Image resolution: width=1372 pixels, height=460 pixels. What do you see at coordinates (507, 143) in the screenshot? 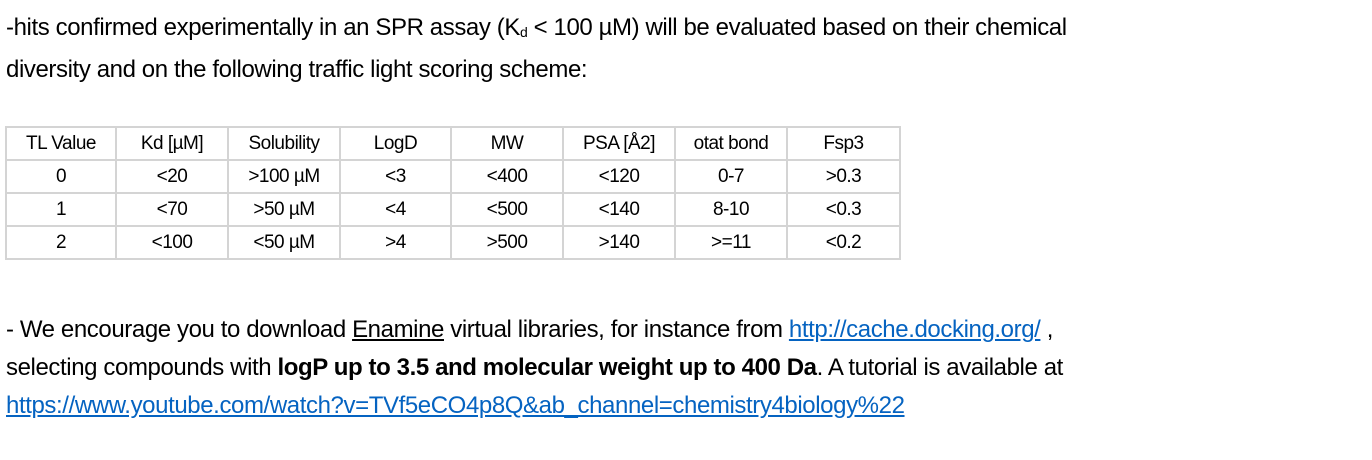
I see `table-header-cell: MW` at bounding box center [507, 143].